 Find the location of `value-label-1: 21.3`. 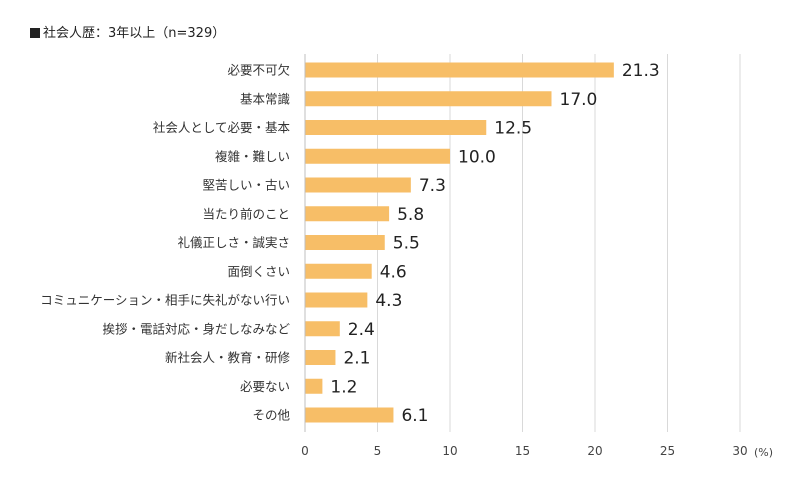

value-label-1: 21.3 is located at coordinates (641, 71).